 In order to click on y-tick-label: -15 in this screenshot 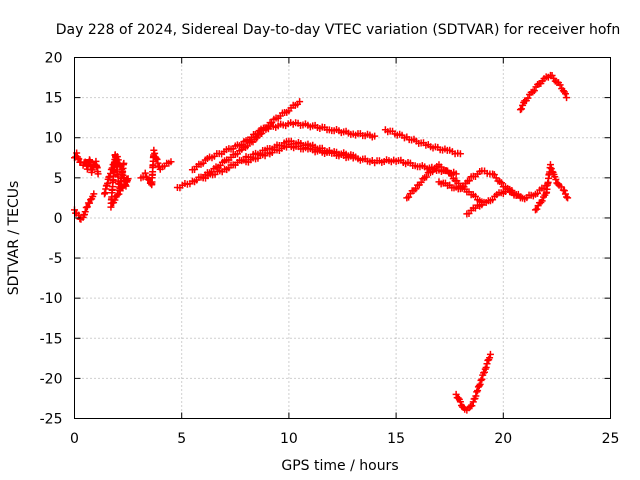, I will do `click(51, 339)`.